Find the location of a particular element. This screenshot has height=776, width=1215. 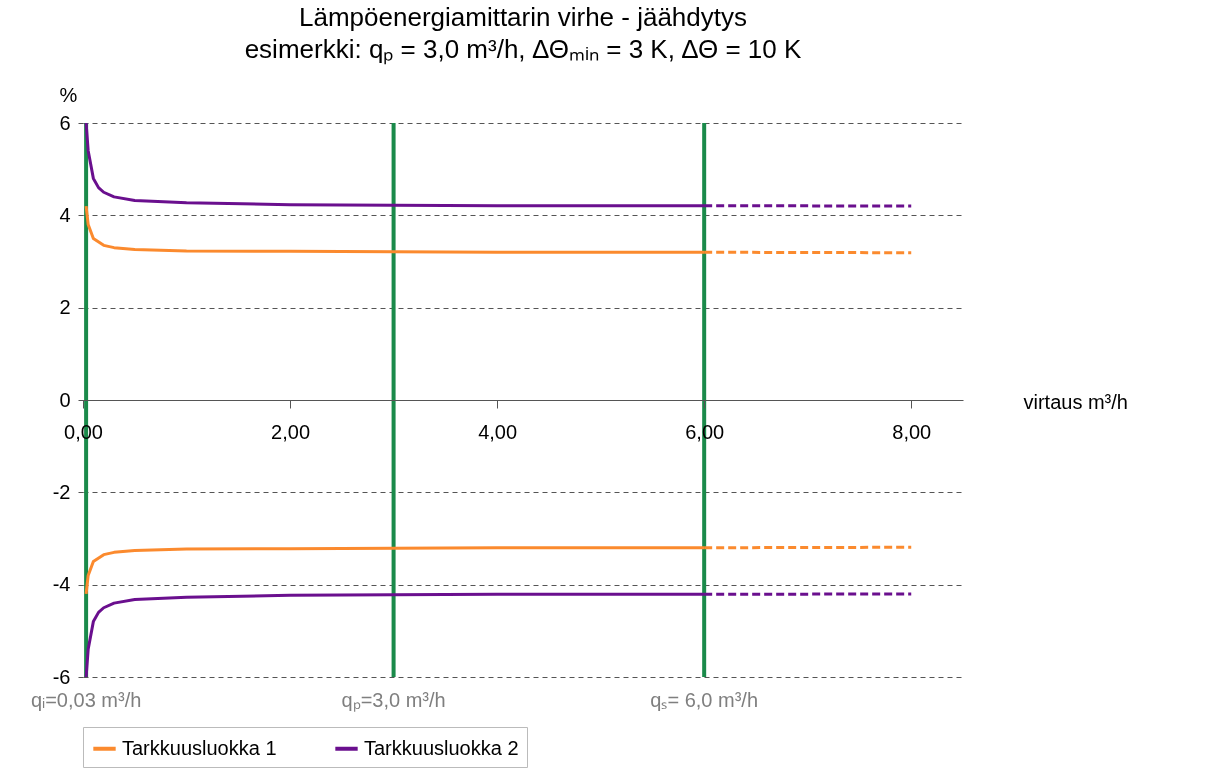

chart-title: Lämpöenergiamittarin virhe - jäähdytys is located at coordinates (523, 17).